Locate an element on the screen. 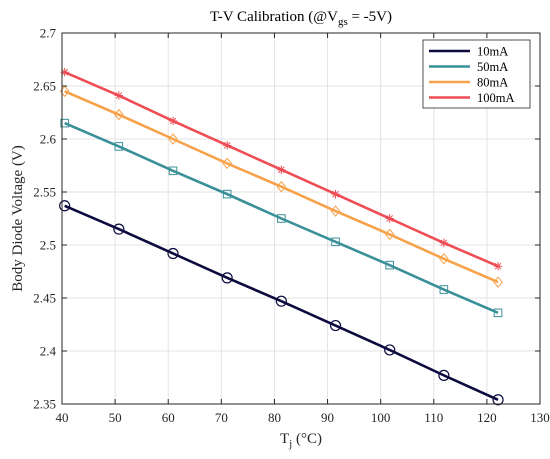  x-tick-label: 40 is located at coordinates (62, 417).